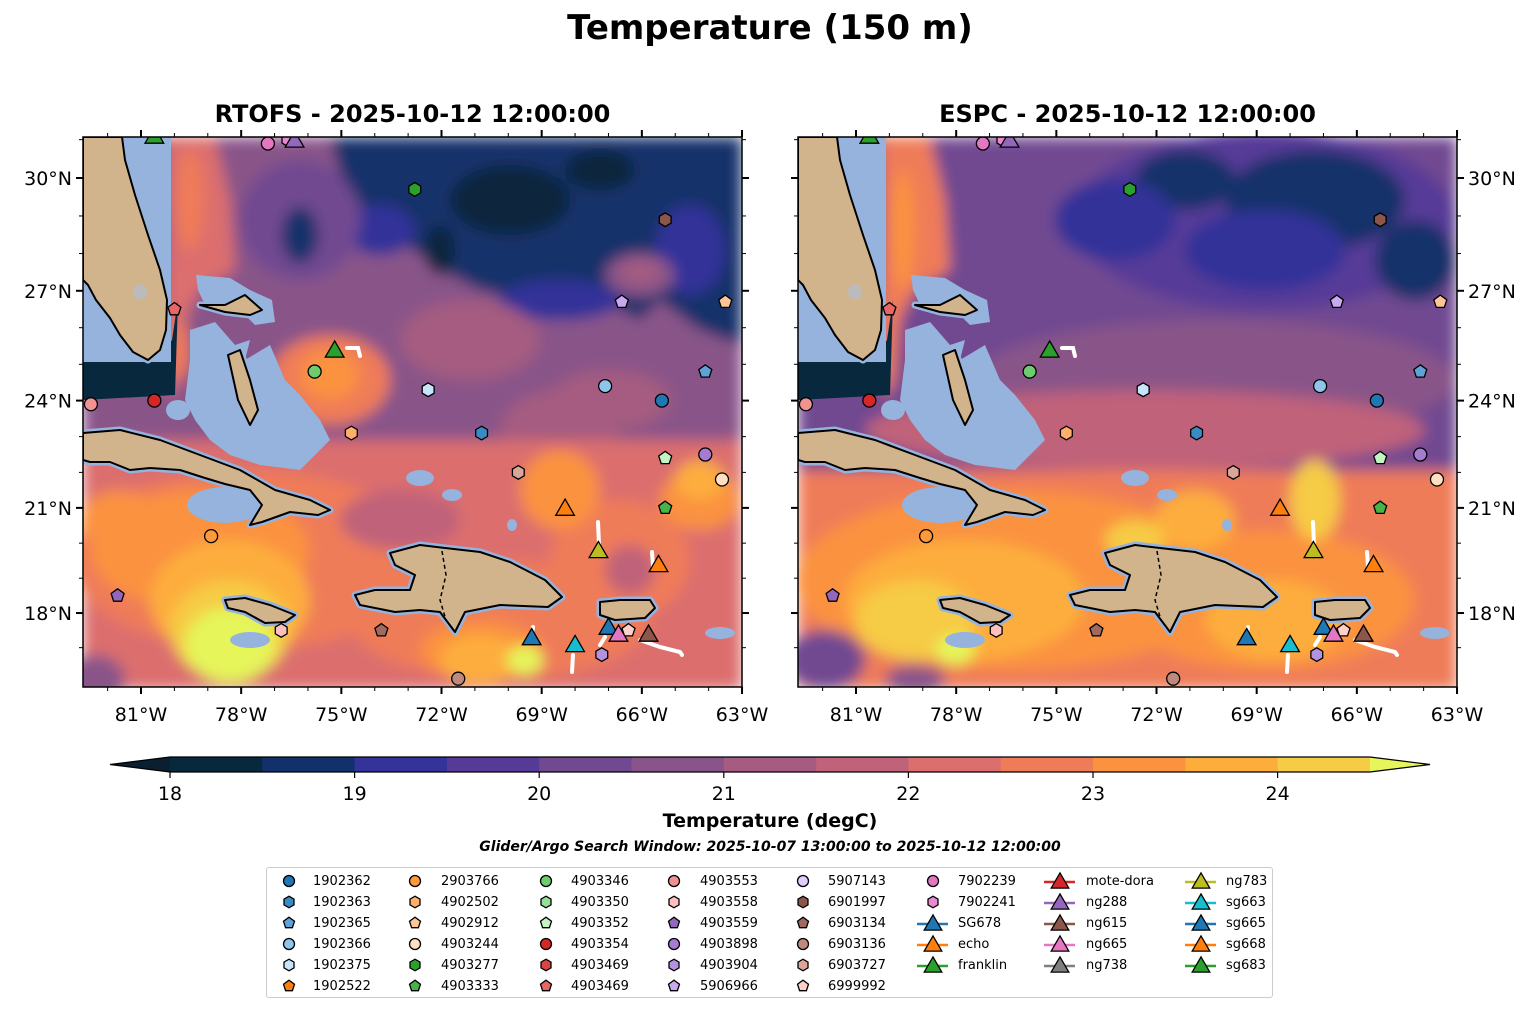 The height and width of the screenshot is (1014, 1540). I want to click on legend-label: franklin, so click(983, 965).